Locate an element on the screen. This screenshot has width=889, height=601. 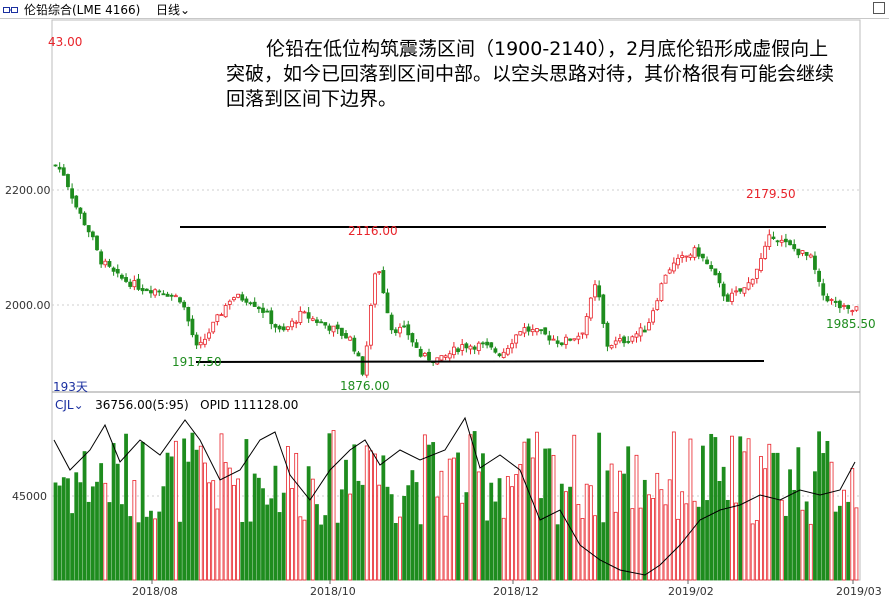
chart-title-bar: 伦铅综合(LME 4166) 日线⌄ is located at coordinates (444, 9).